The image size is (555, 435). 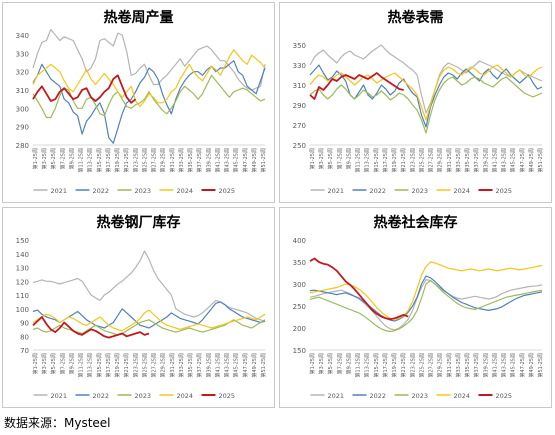 What do you see at coordinates (139, 222) in the screenshot?
I see `chart-title: 热卷钢厂库存` at bounding box center [139, 222].